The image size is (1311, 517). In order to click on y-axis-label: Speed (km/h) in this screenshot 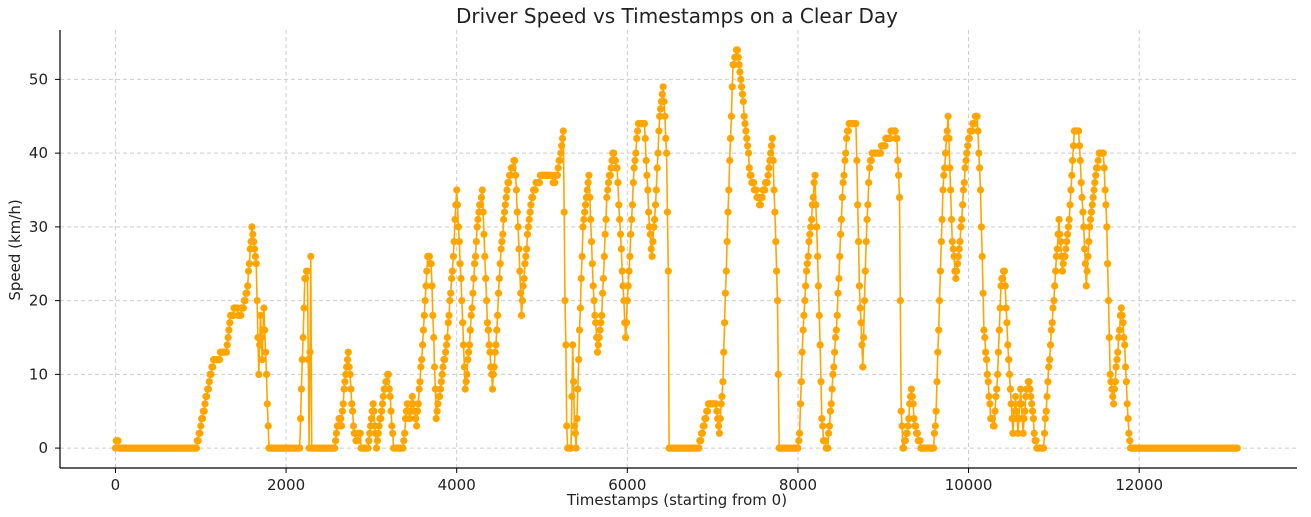, I will do `click(15, 249)`.